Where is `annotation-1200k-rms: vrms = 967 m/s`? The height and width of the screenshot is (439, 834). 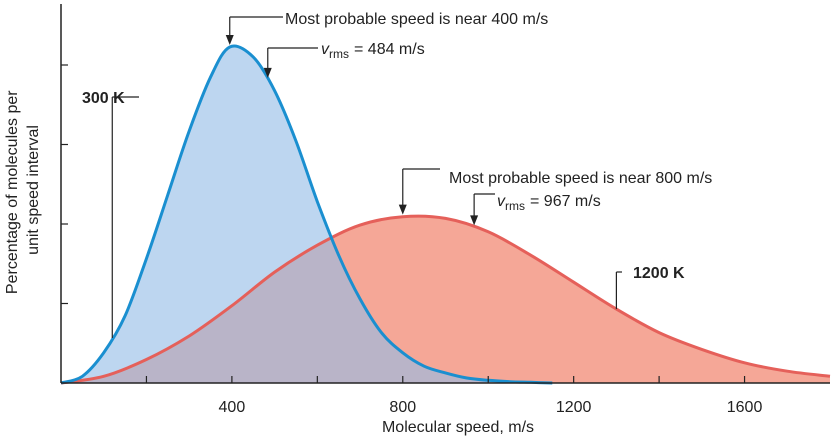 annotation-1200k-rms: vrms = 967 m/s is located at coordinates (549, 203).